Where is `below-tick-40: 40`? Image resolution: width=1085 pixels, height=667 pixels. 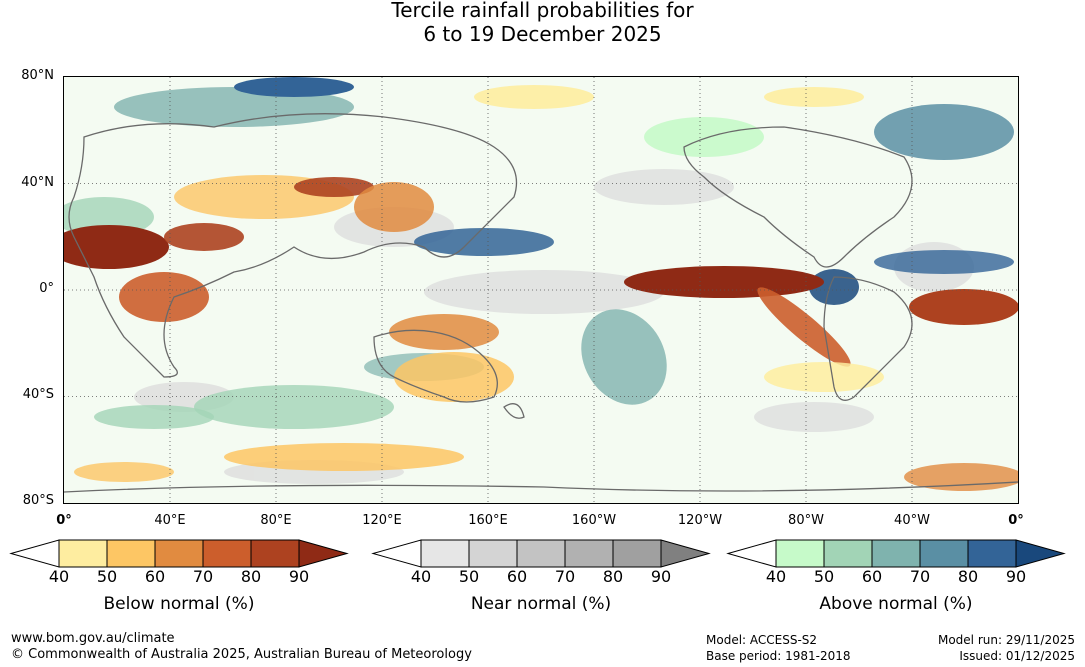
below-tick-40: 40 is located at coordinates (59, 576).